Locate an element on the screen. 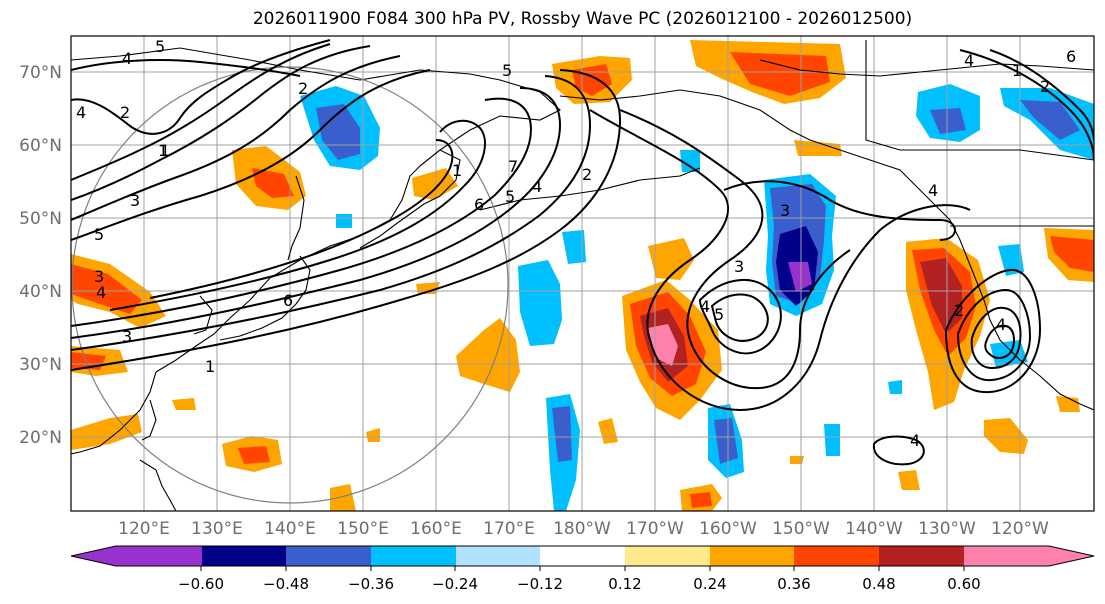 The width and height of the screenshot is (1105, 604). coastline-kamchatka is located at coordinates (440, 177).